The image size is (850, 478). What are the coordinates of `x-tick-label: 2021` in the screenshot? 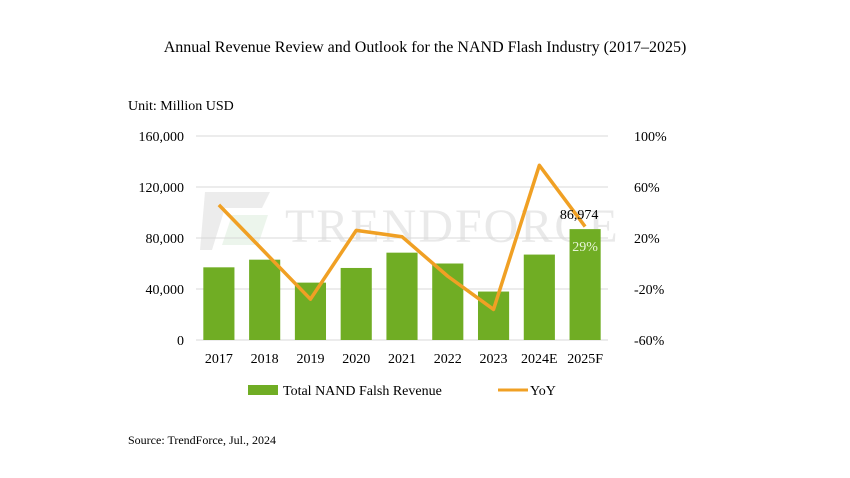 It's located at (402, 359).